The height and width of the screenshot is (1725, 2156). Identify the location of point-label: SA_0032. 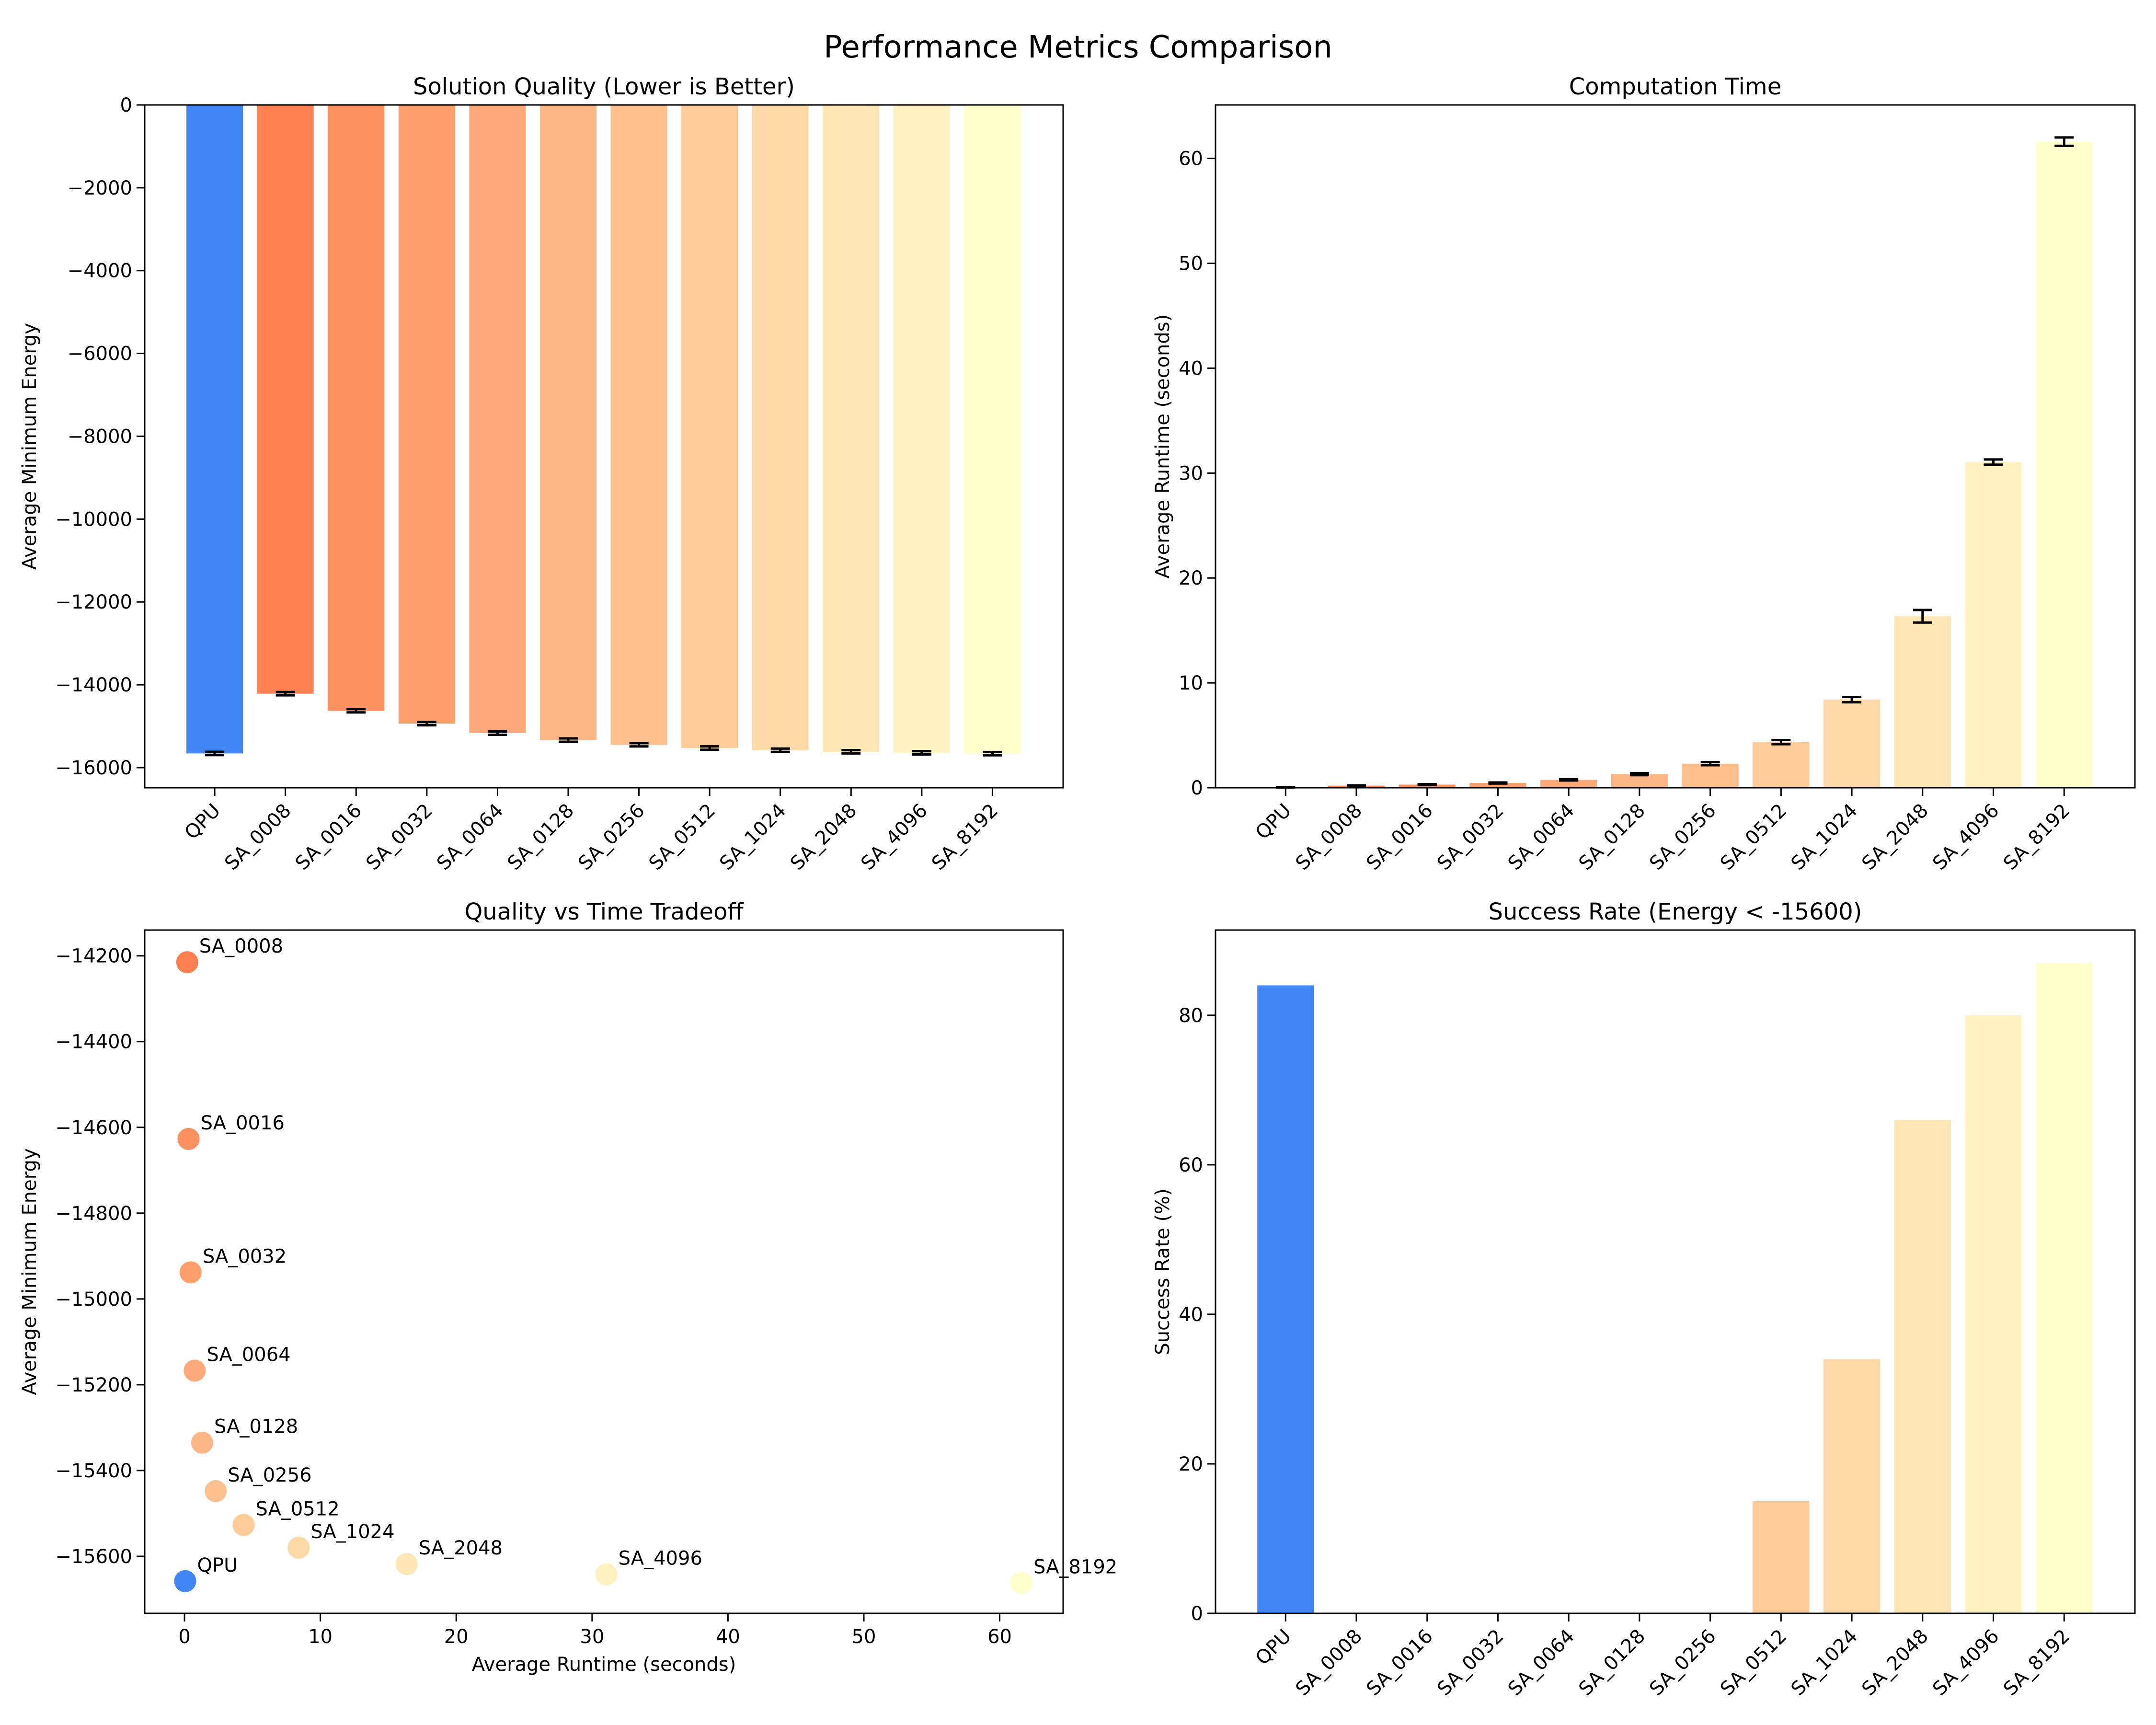
(245, 1256).